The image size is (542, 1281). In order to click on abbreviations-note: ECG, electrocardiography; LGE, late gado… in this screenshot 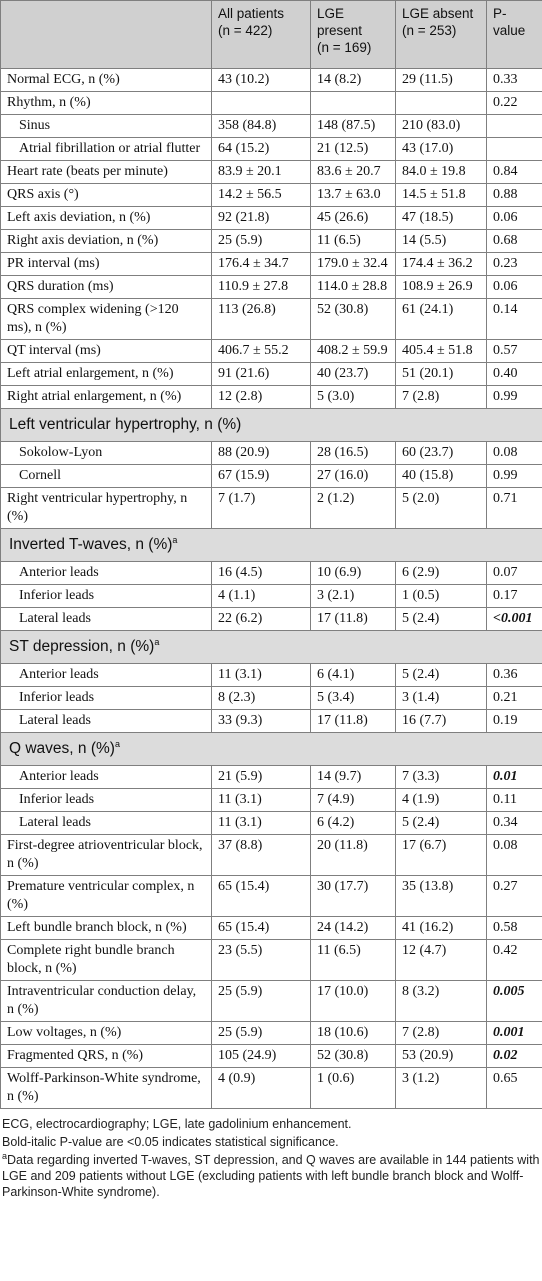, I will do `click(177, 1124)`.